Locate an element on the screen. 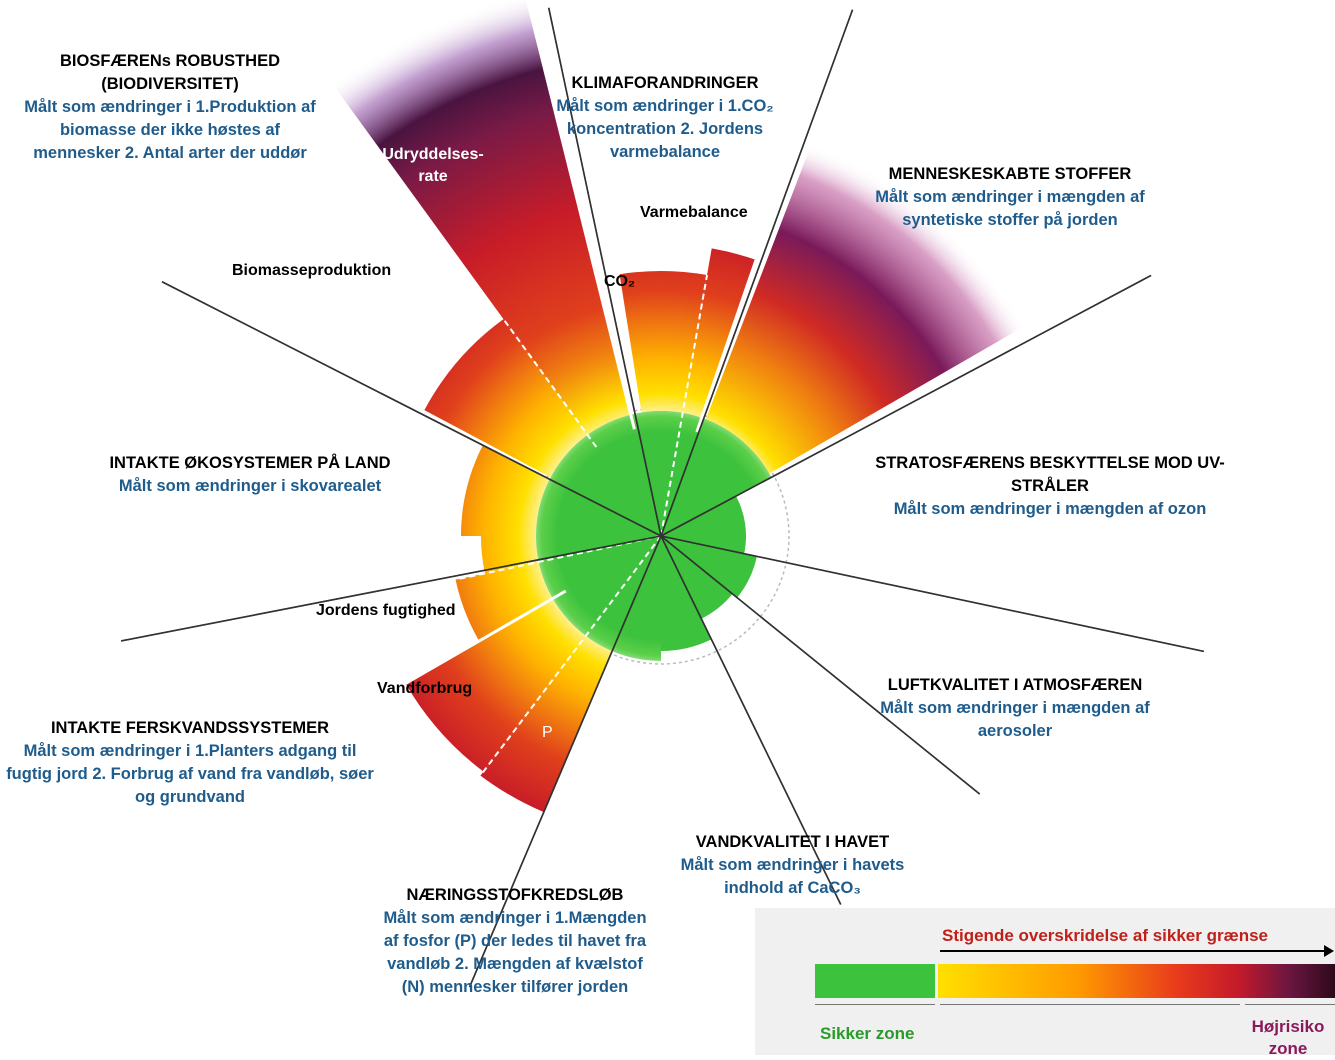 This screenshot has width=1335, height=1060. label-biomass: Biomasseproduktion is located at coordinates (311, 271).